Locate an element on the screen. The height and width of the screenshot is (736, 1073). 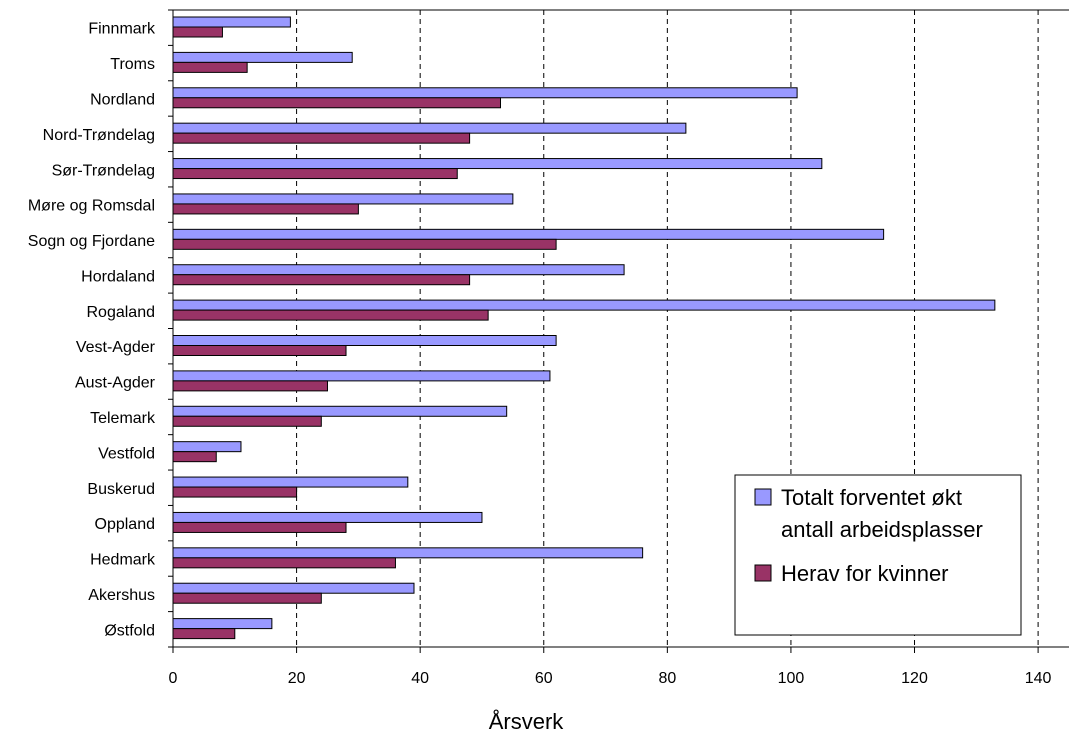
category-label: Nordland is located at coordinates (122, 99).